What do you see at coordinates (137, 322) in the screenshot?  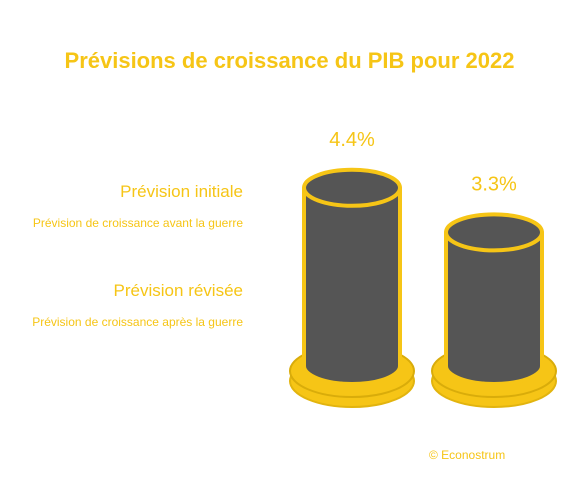 I see `legend-description: Prévision de croissance après la guerre` at bounding box center [137, 322].